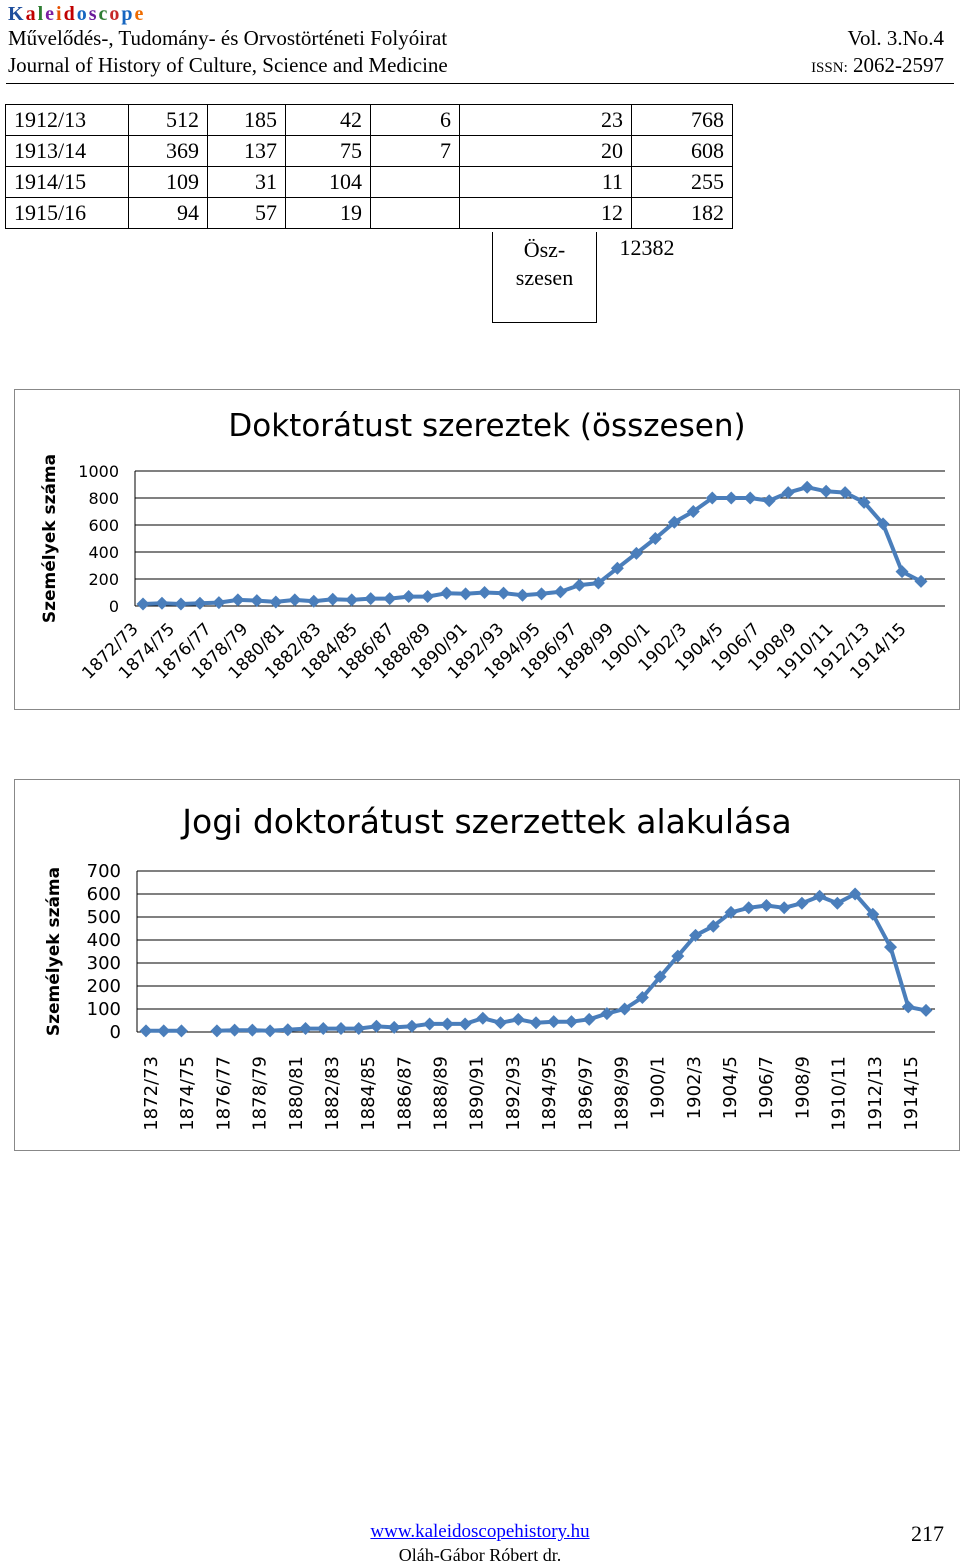 The image size is (960, 1566). What do you see at coordinates (802, 1087) in the screenshot?
I see `x-tick-label: 1908/9` at bounding box center [802, 1087].